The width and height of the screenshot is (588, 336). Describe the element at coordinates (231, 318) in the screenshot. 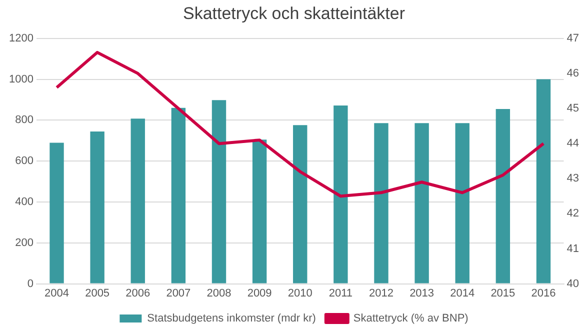

I see `legend-label: Statsbudgetens inkomster (mdr kr)` at that location.